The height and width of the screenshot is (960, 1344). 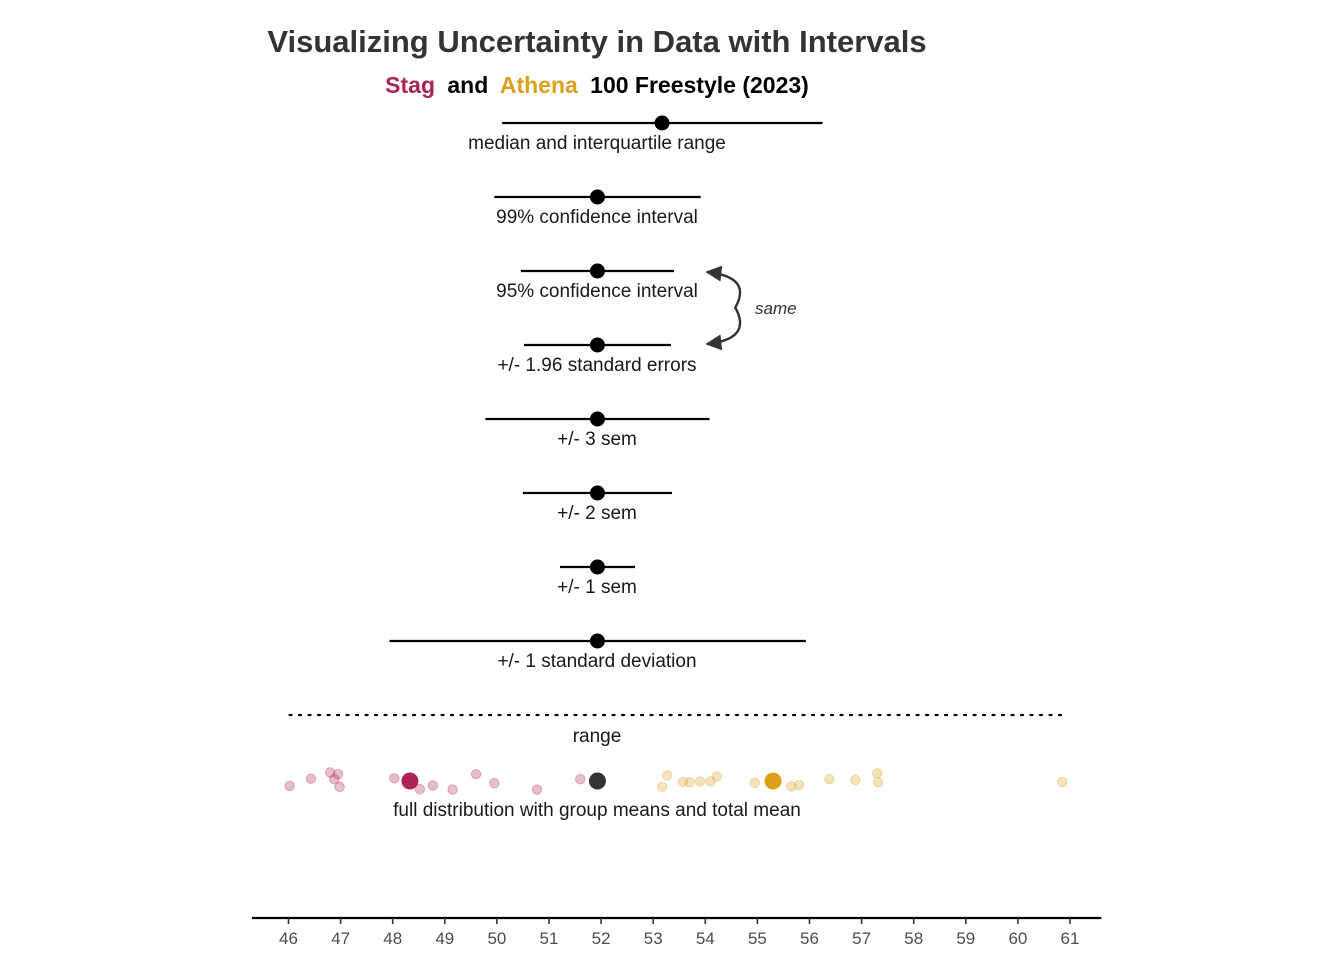 I want to click on x-tick-label: 60, so click(x=1017, y=938).